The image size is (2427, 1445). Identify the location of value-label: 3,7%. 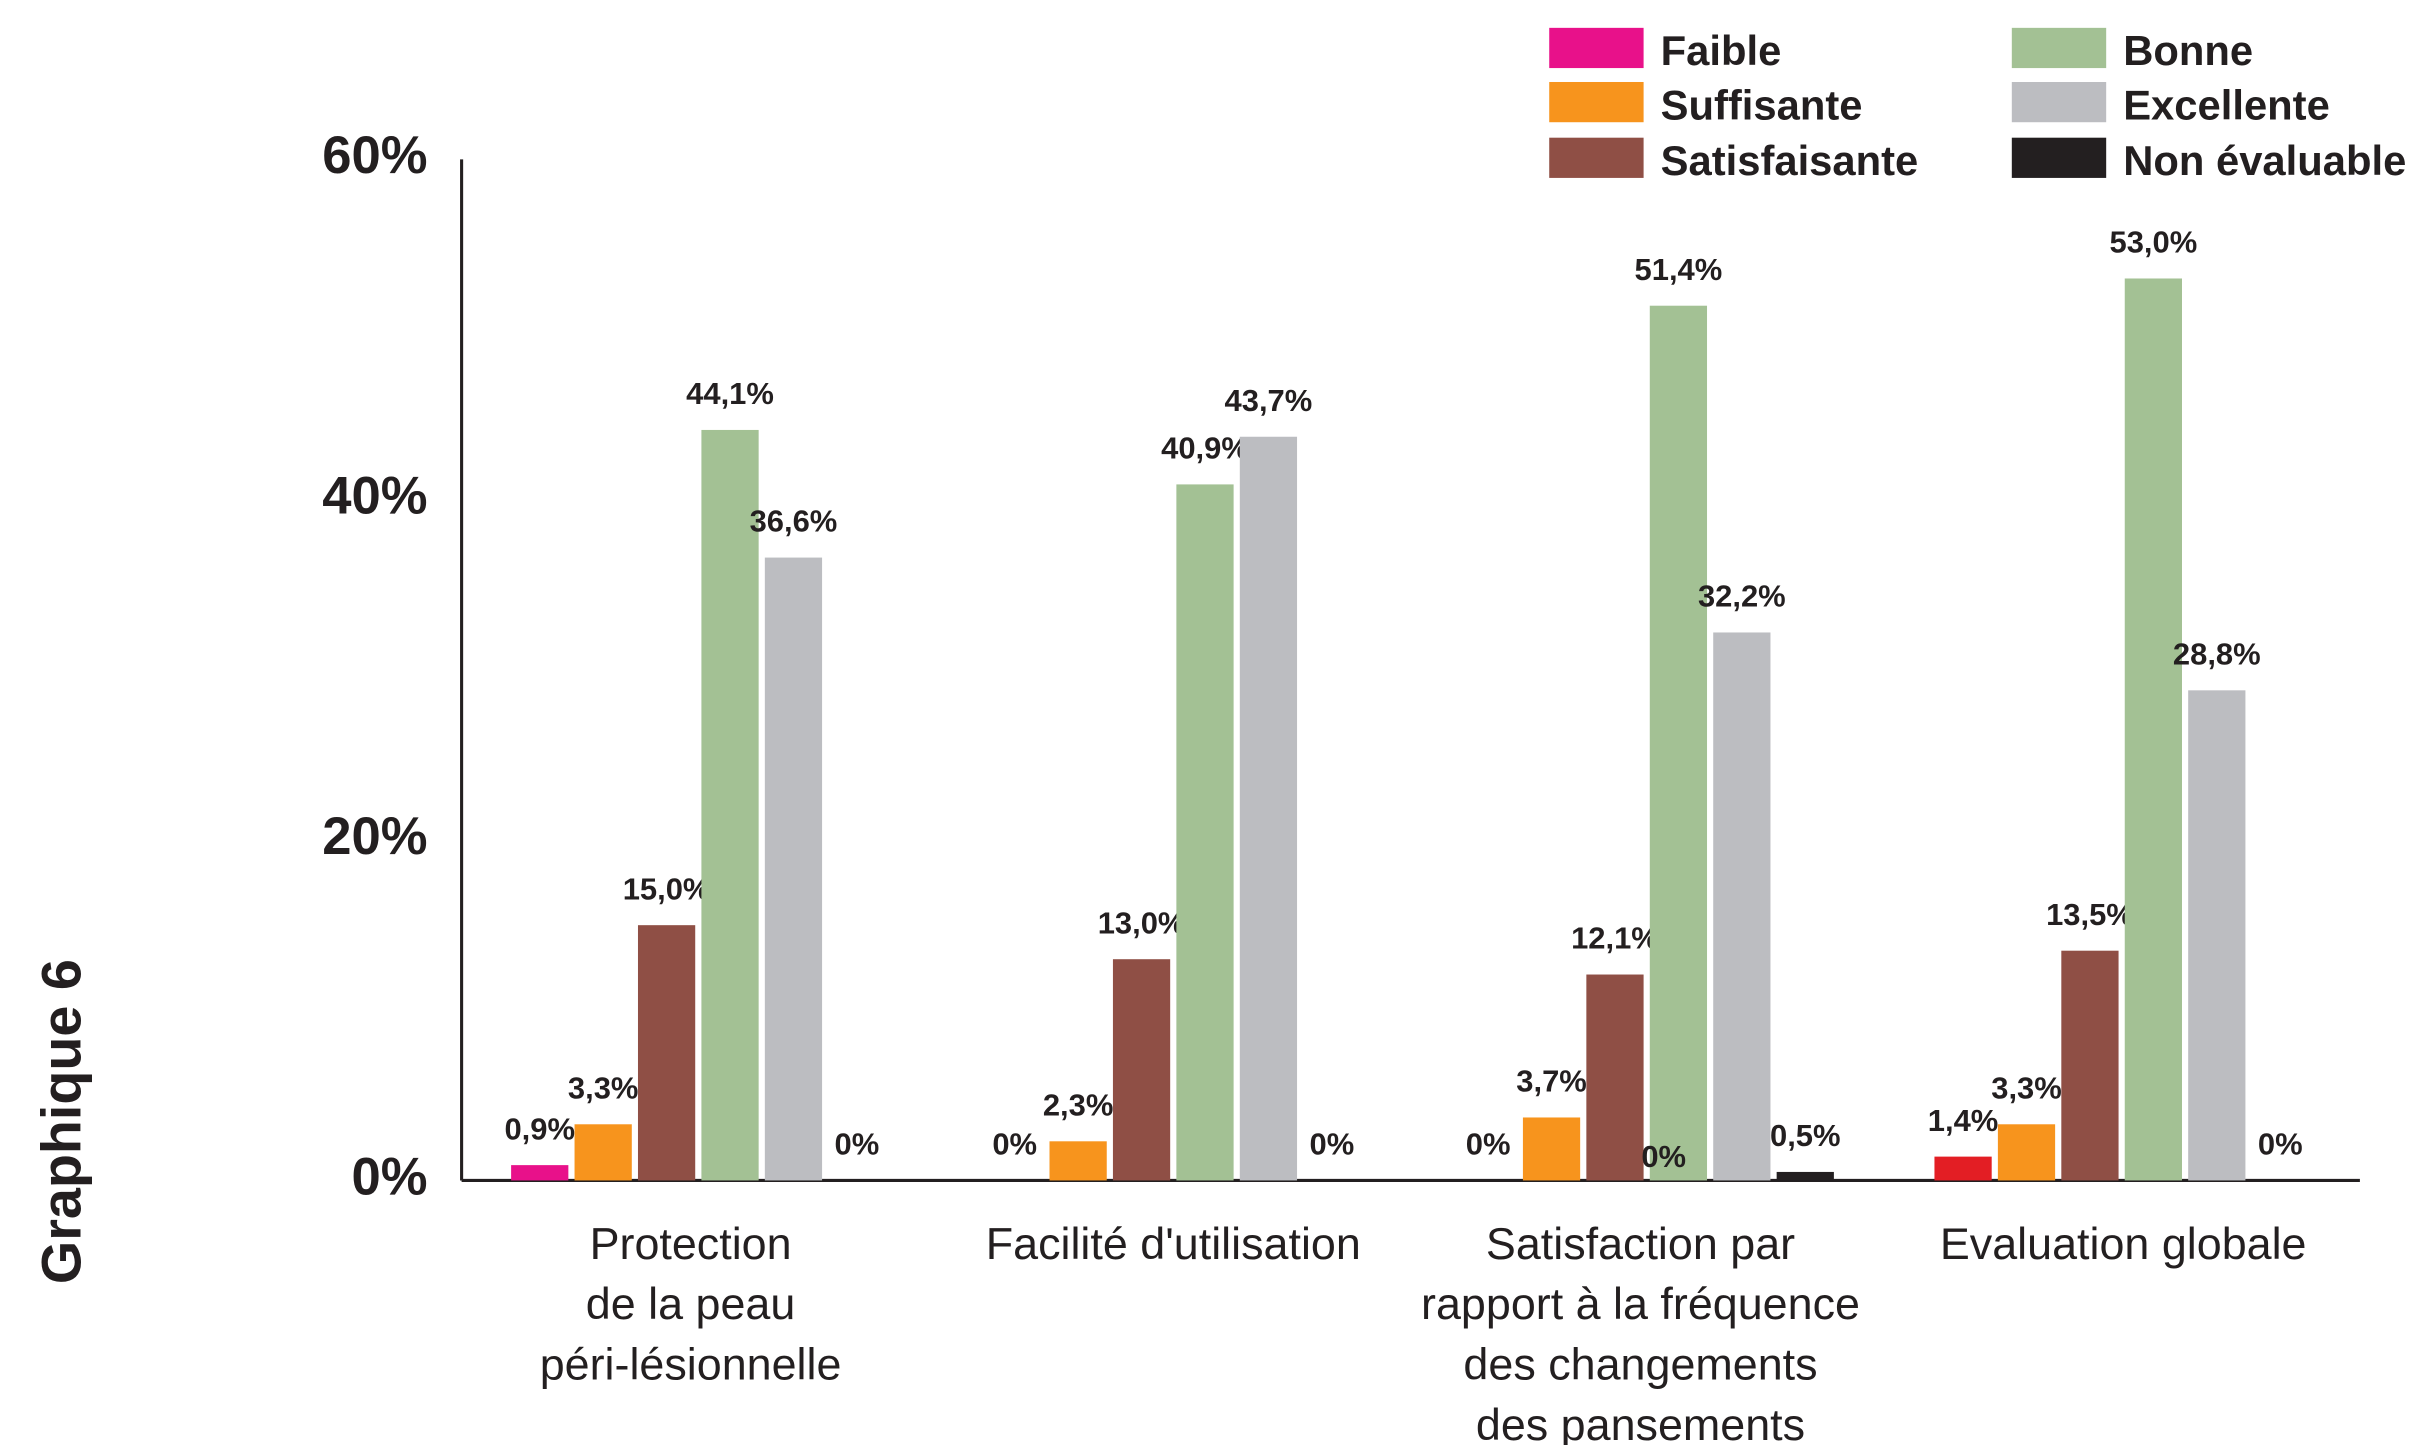
(1551, 1081).